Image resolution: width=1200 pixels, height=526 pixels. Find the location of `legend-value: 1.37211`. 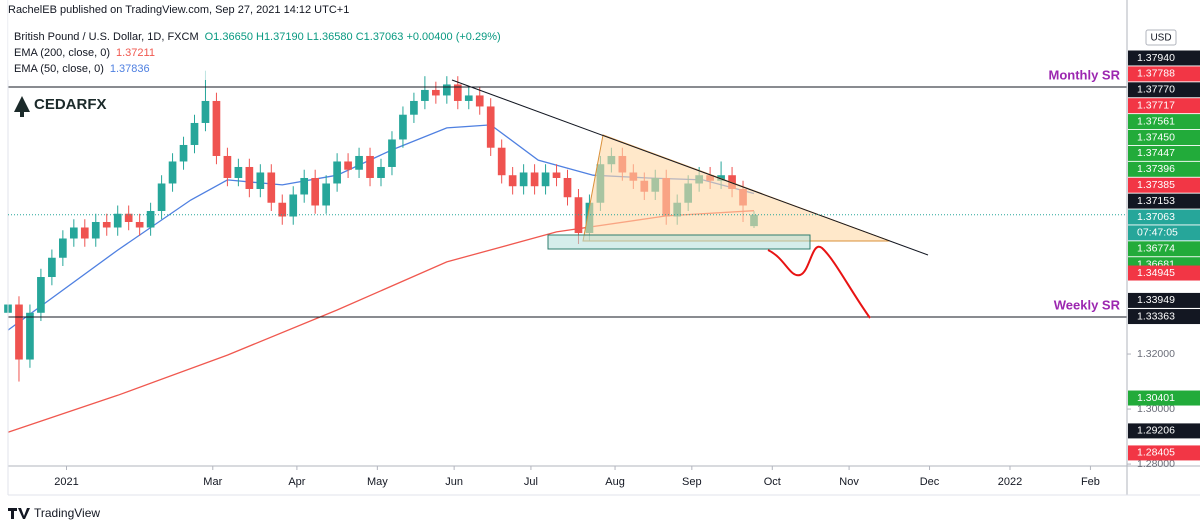

legend-value: 1.37211 is located at coordinates (135, 53).